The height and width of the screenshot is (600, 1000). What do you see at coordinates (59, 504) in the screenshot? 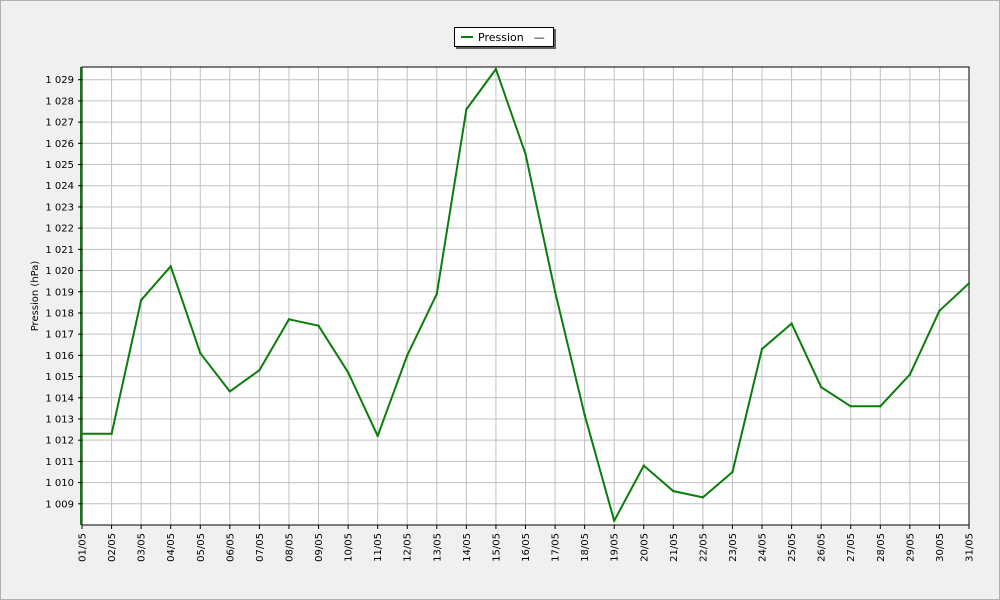
I see `y-tick-label: 1 009` at bounding box center [59, 504].